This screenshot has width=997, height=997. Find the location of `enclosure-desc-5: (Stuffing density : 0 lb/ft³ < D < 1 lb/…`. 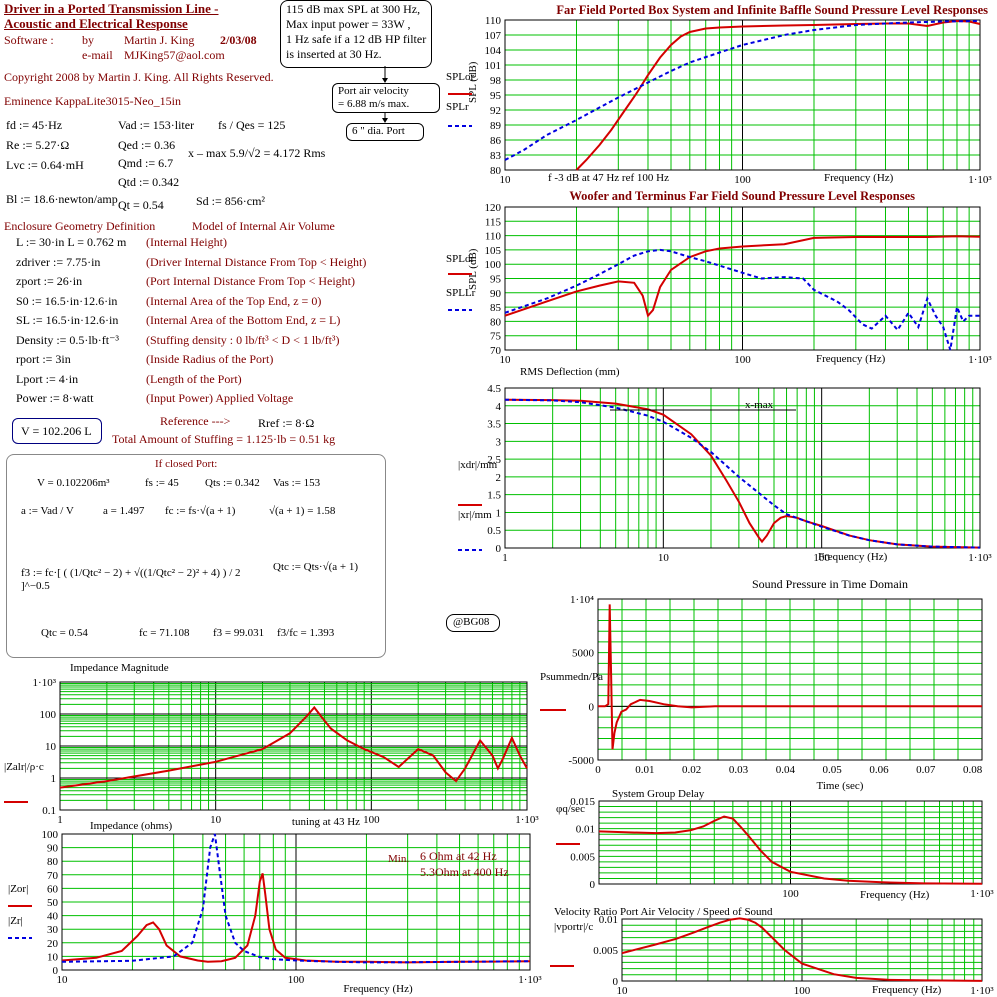

enclosure-desc-5: (Stuffing density : 0 lb/ft³ < D < 1 lb/… is located at coordinates (243, 339).